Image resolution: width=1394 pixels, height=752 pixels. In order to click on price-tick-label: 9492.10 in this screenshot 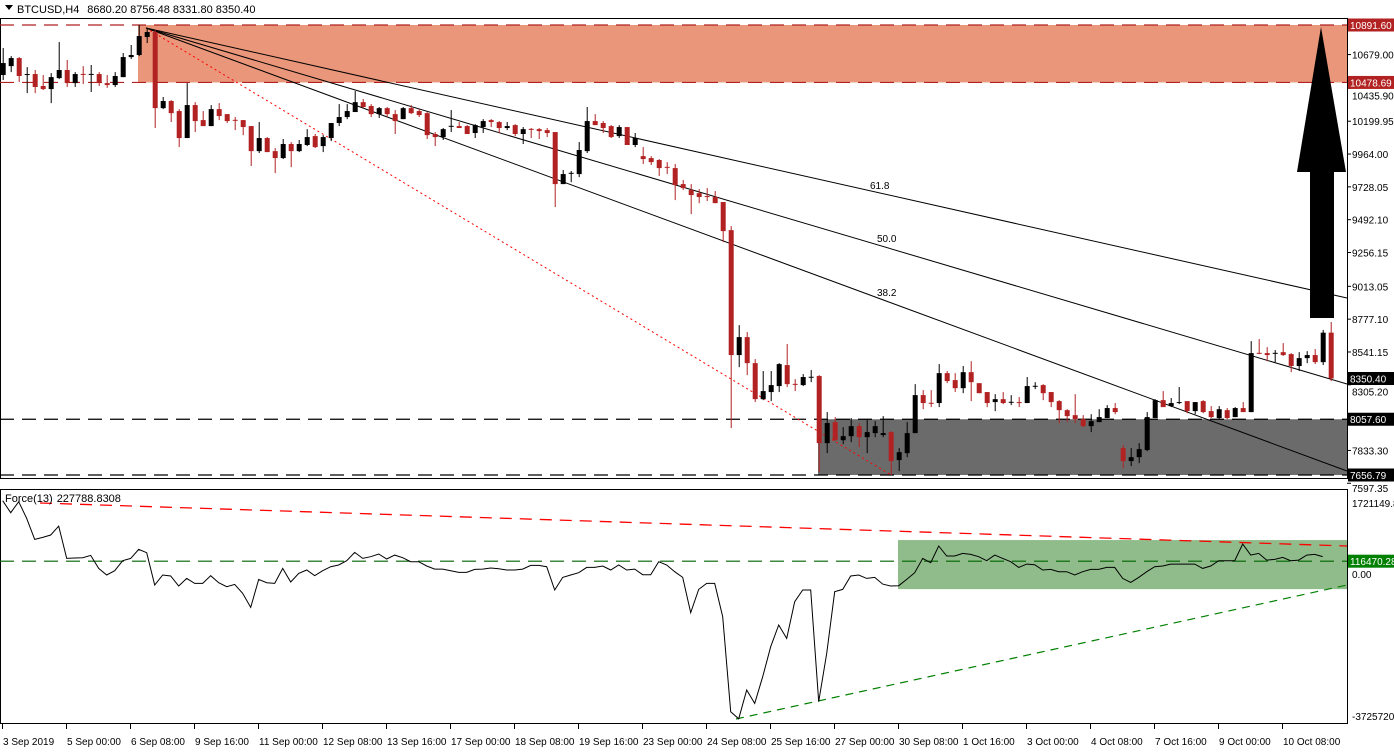, I will do `click(1370, 221)`.